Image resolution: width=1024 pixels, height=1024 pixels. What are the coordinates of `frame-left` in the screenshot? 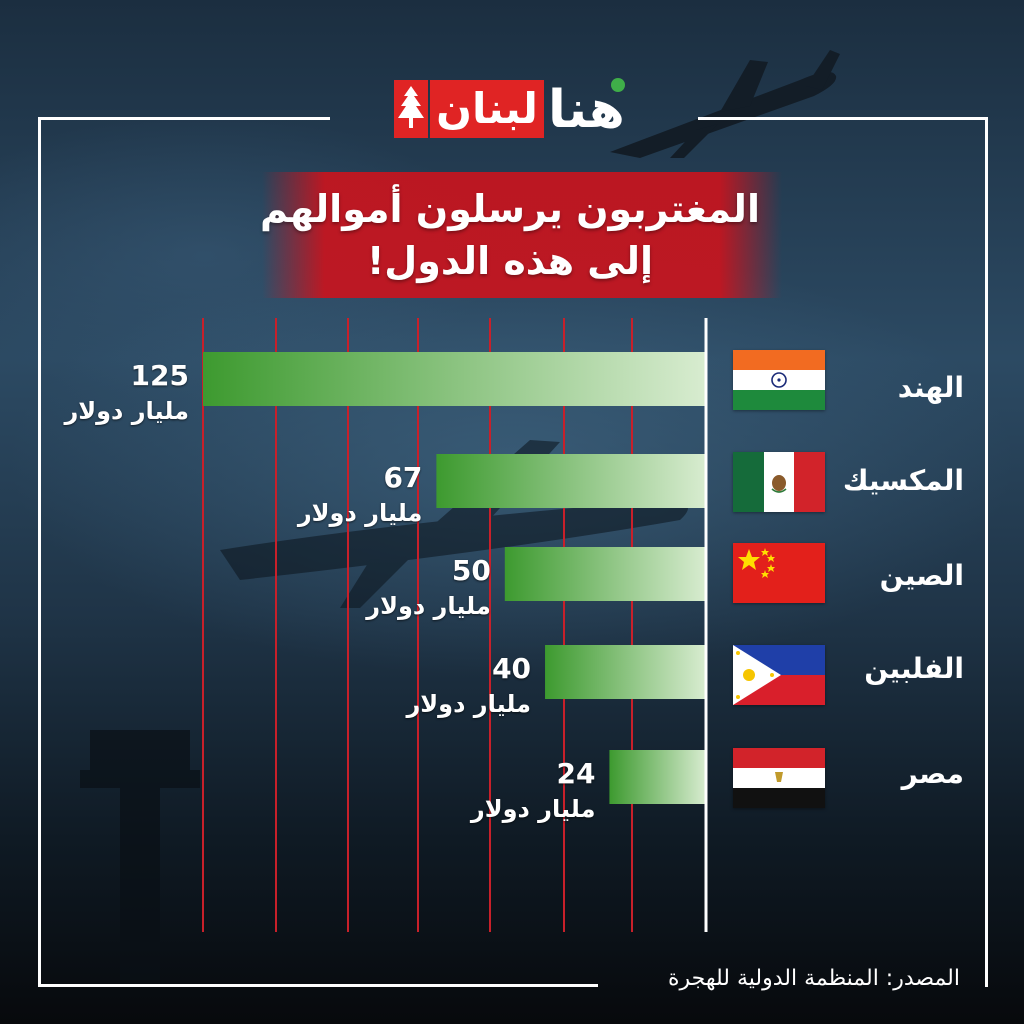 It's located at (39, 552).